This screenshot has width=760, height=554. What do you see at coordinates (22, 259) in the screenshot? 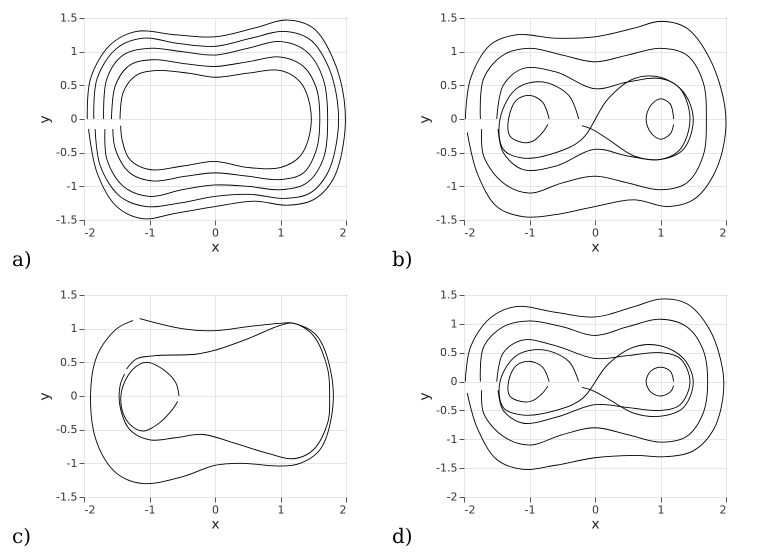
I see `text: a)` at bounding box center [22, 259].